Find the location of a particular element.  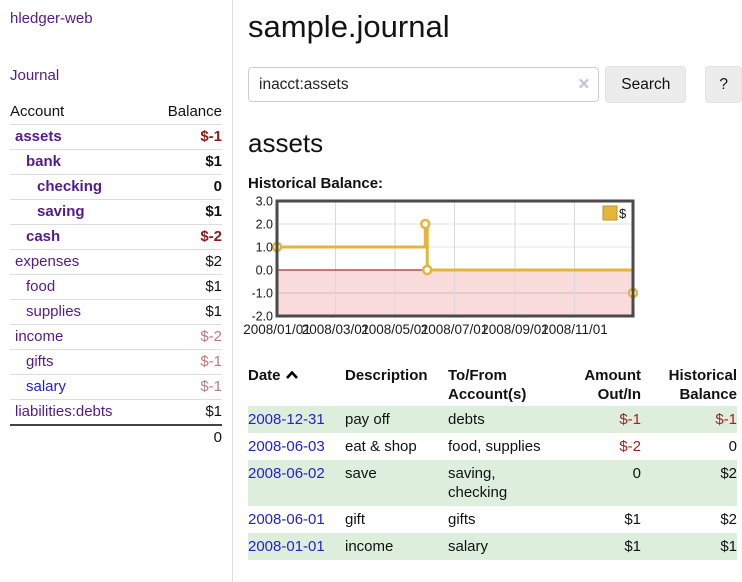

account-link: expenses is located at coordinates (47, 261).